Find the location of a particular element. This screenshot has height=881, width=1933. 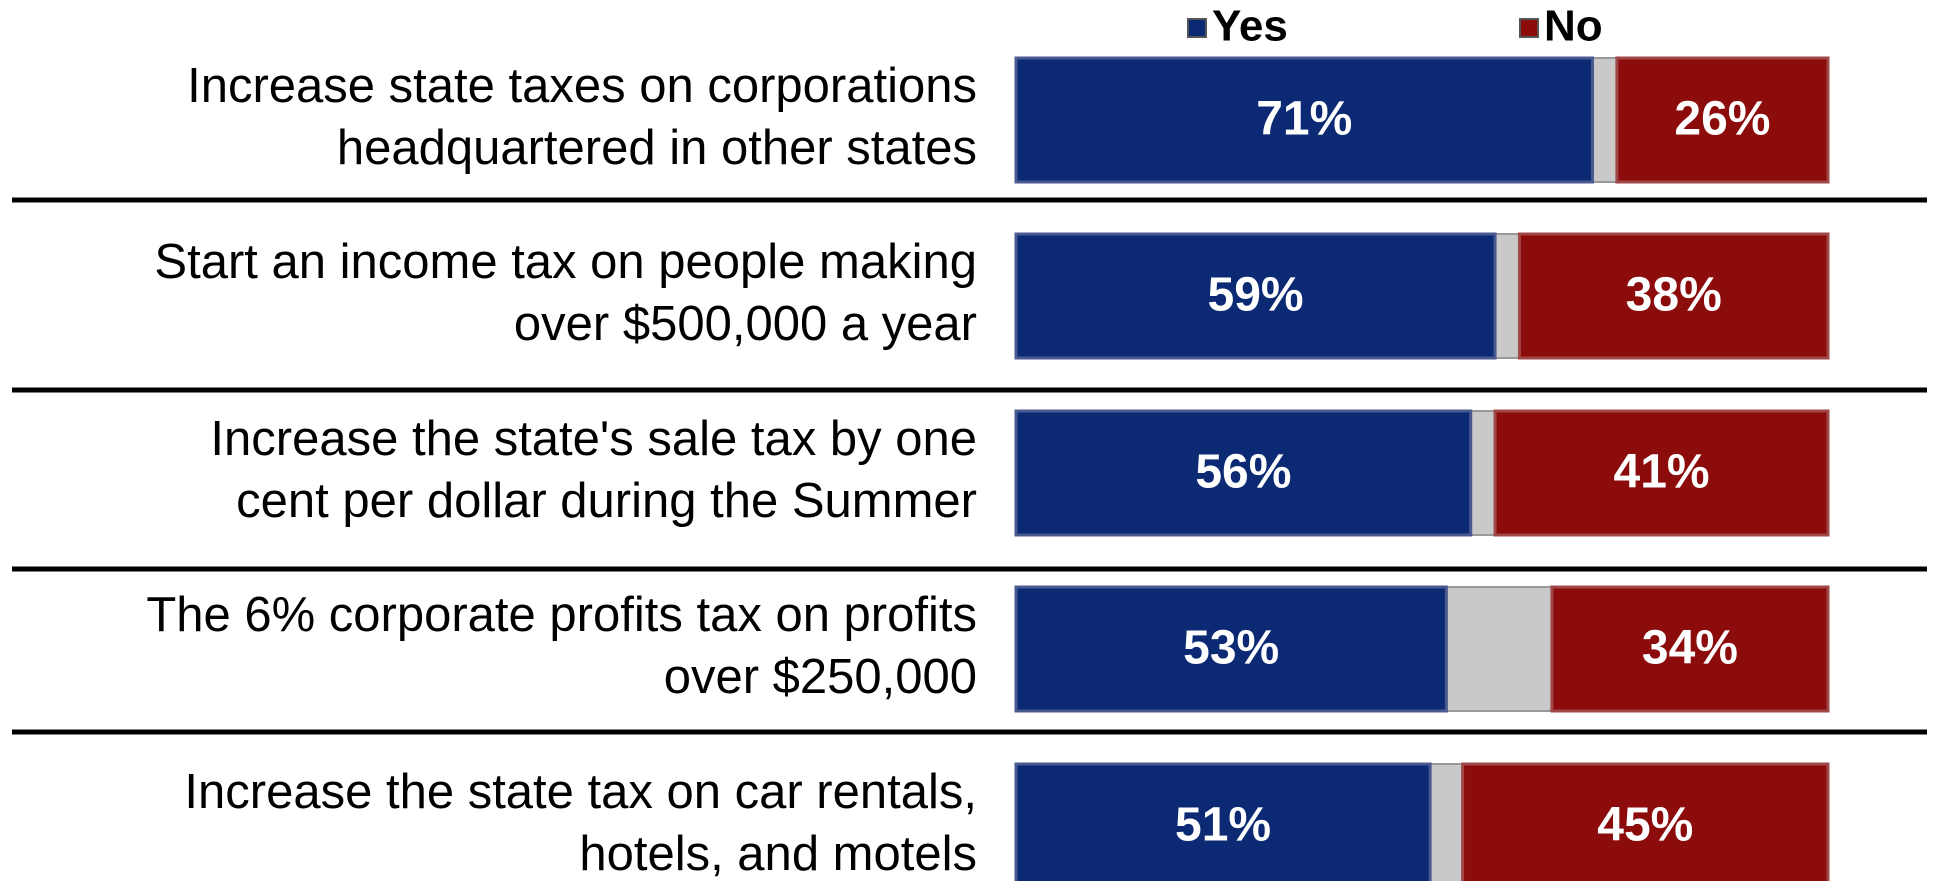

category-label: Increase the state's sale tax by one is located at coordinates (593, 439).